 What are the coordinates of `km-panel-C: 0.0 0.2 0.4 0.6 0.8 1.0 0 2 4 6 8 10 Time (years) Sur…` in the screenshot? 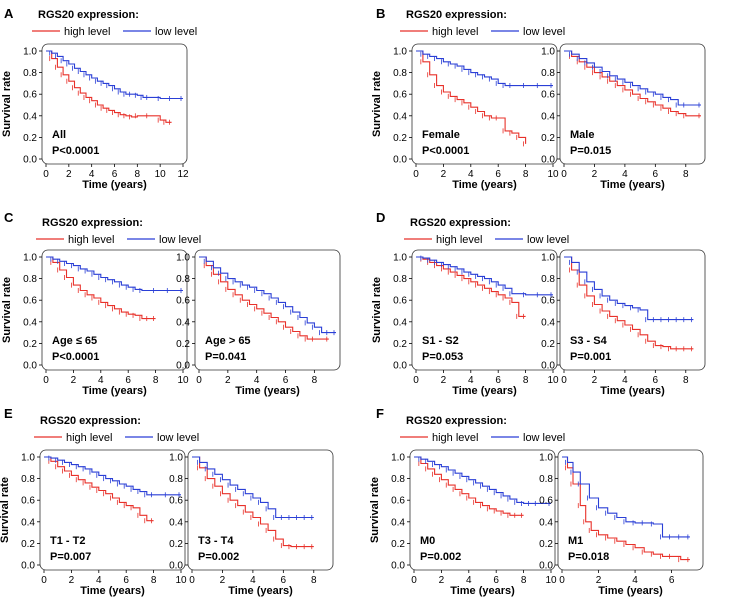 It's located at (95, 323).